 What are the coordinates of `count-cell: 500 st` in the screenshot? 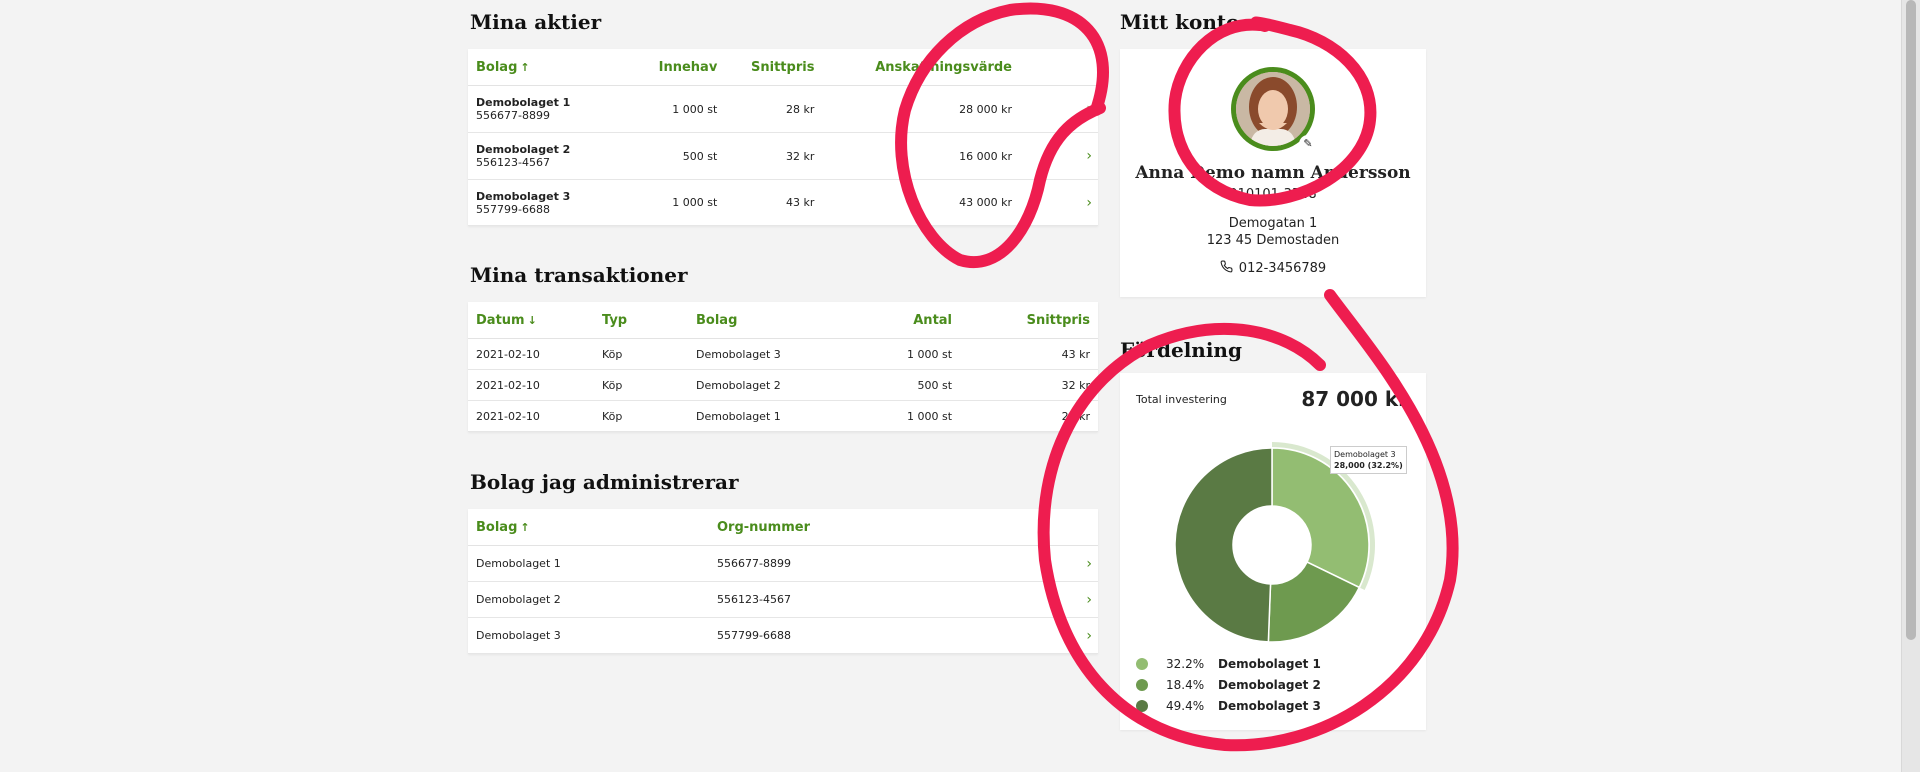 It's located at (907, 385).